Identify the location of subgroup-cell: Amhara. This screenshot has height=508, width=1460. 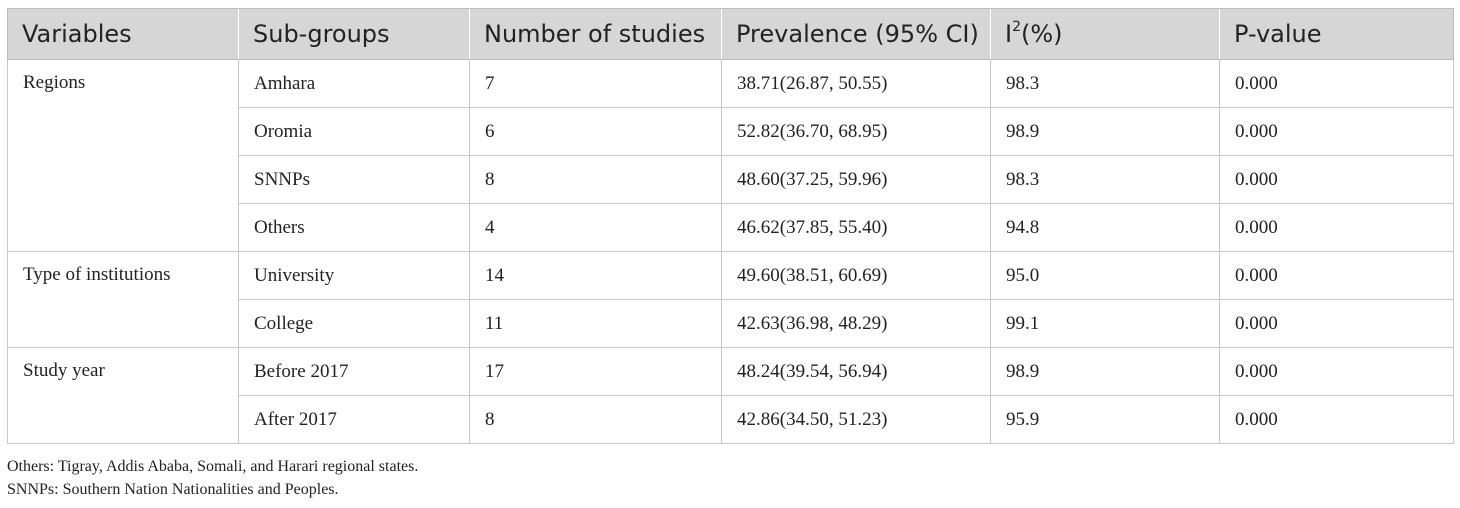
(354, 83).